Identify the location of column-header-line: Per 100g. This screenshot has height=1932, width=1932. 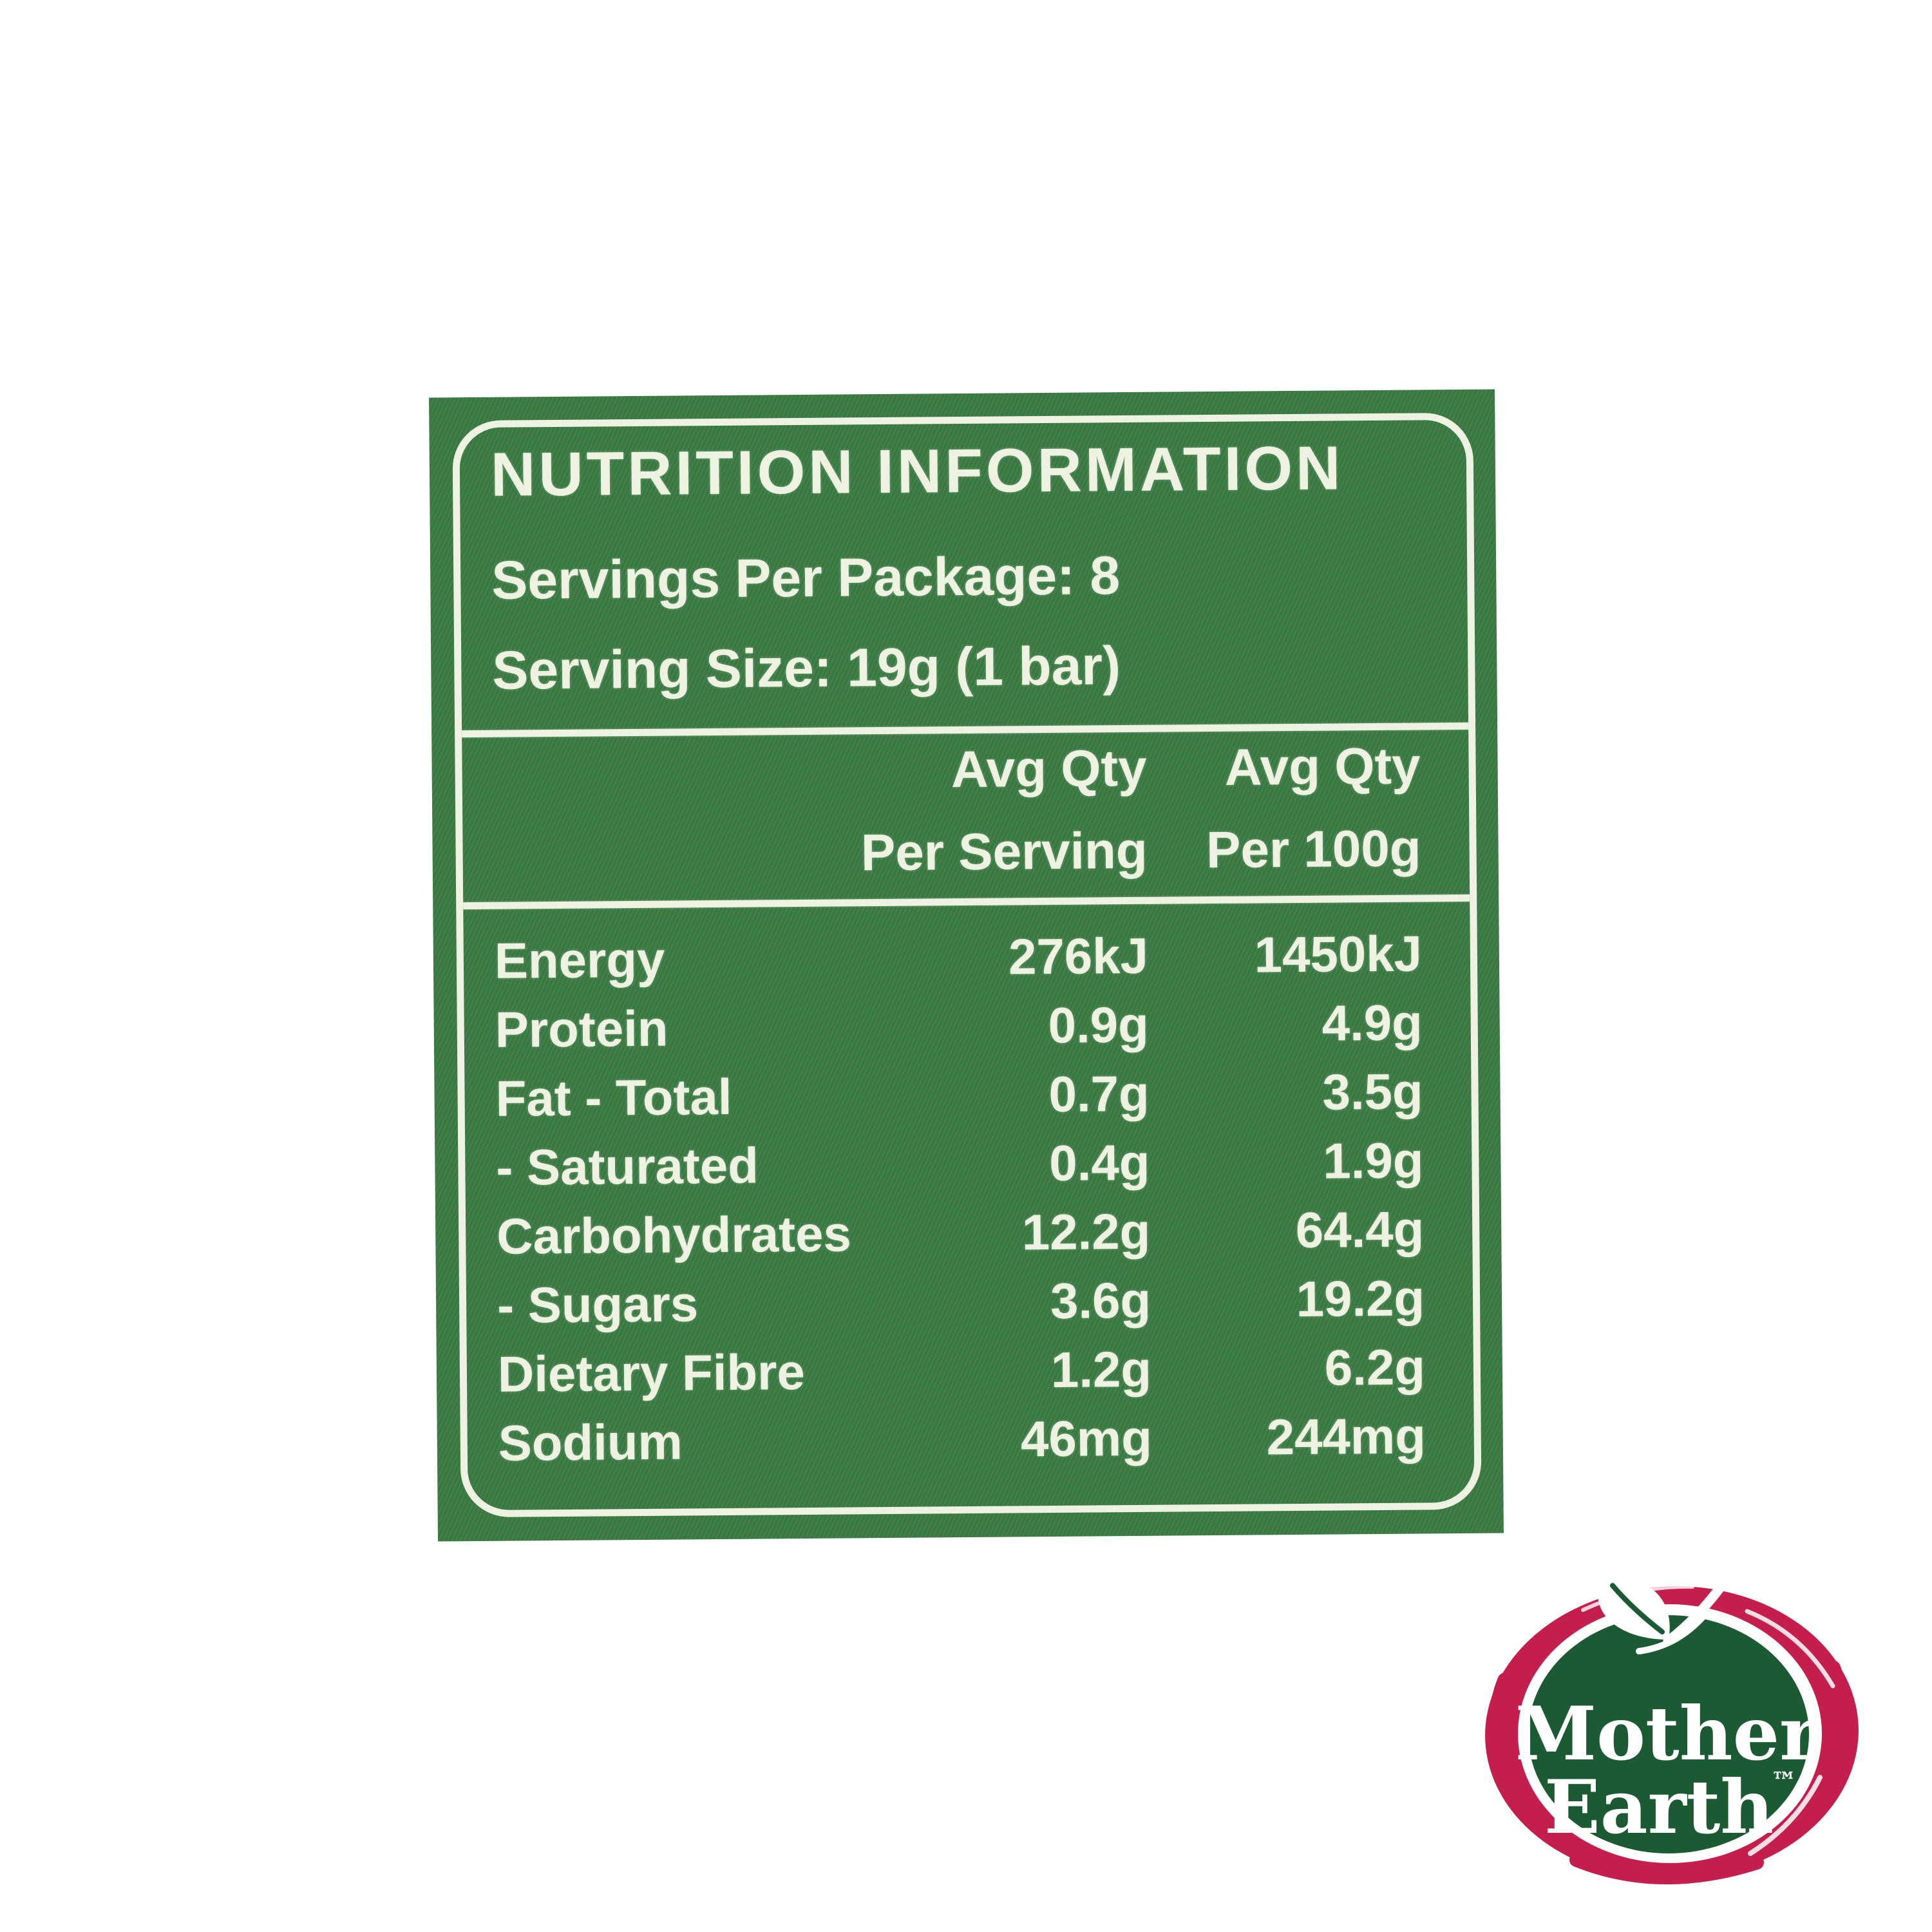
(1314, 849).